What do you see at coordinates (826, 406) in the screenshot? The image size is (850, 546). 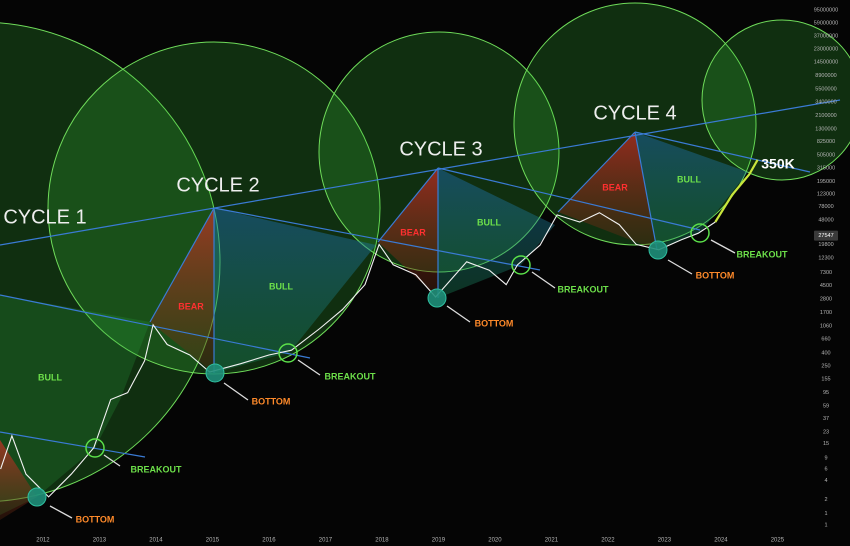 I see `y-tick-label: 59` at bounding box center [826, 406].